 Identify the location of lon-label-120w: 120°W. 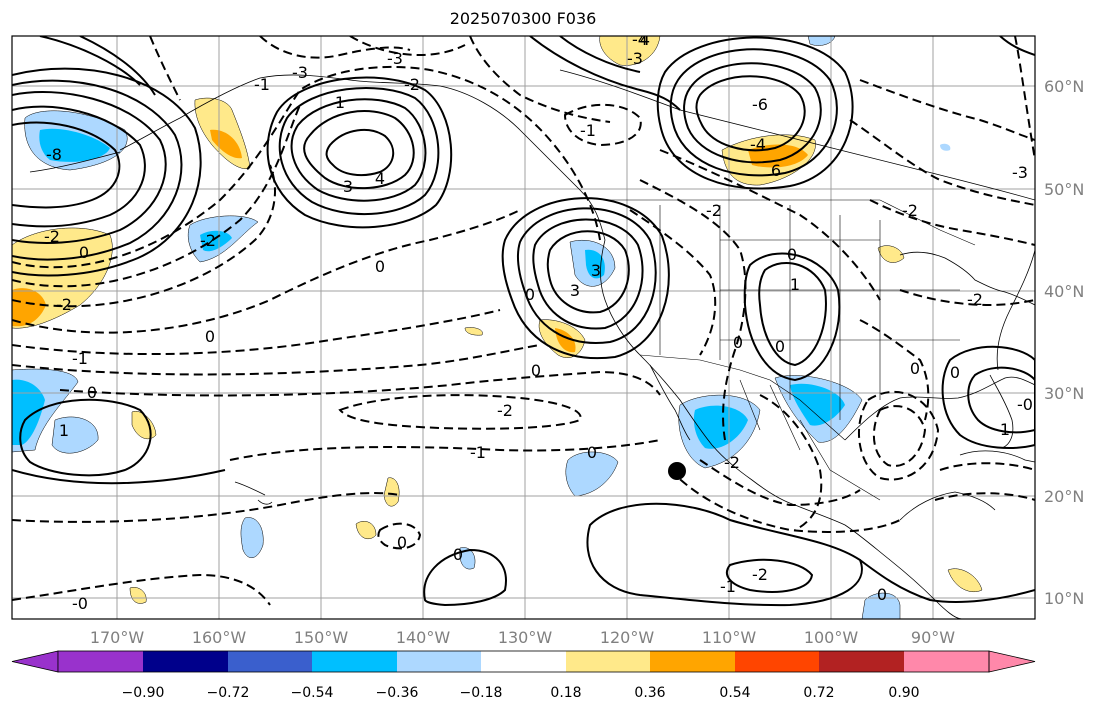
(627, 637).